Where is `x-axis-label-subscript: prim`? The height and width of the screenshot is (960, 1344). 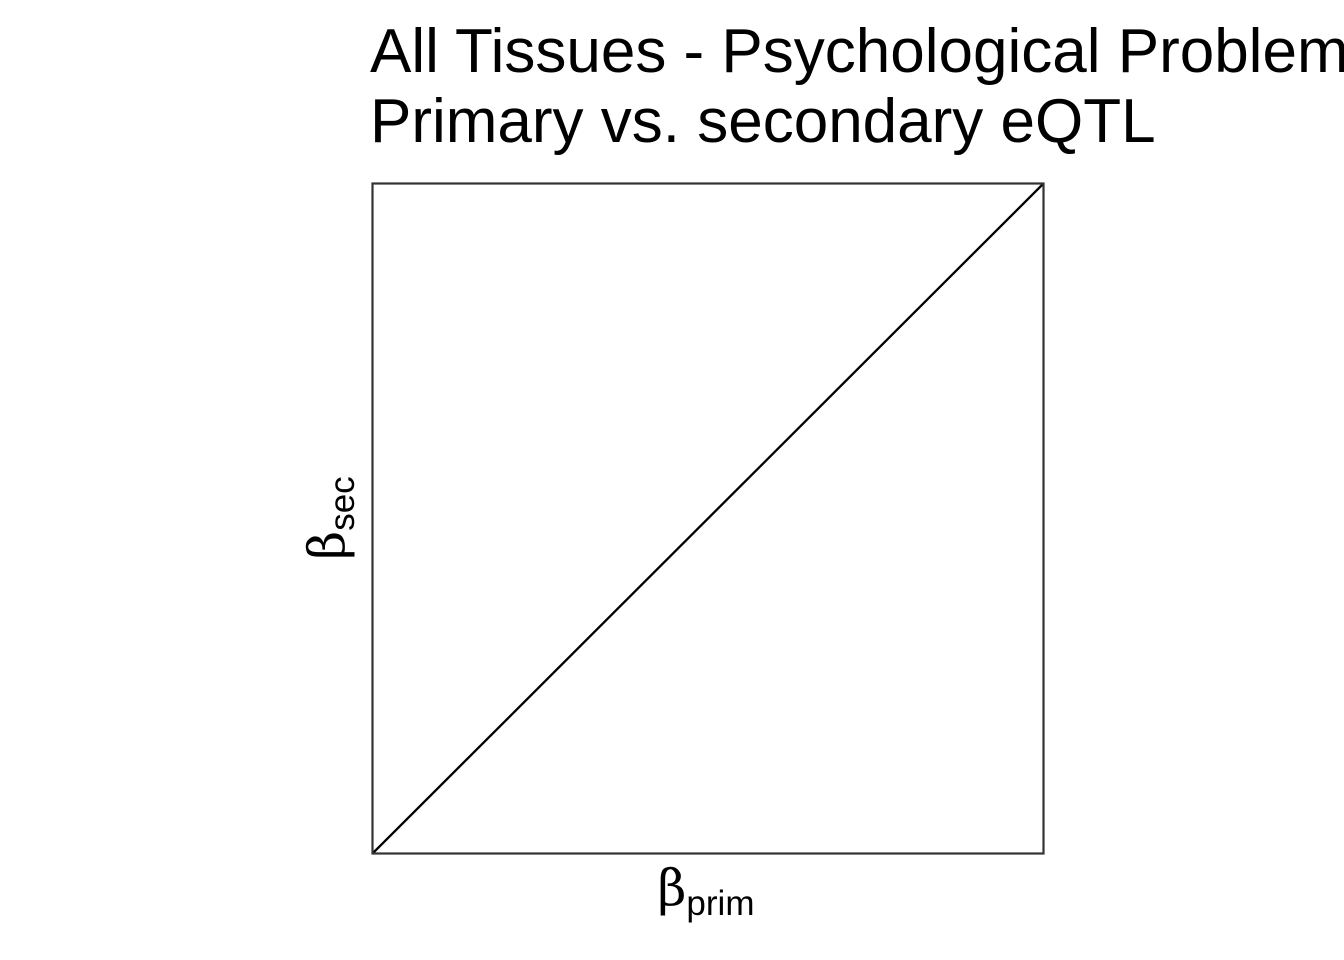
x-axis-label-subscript: prim is located at coordinates (720, 903).